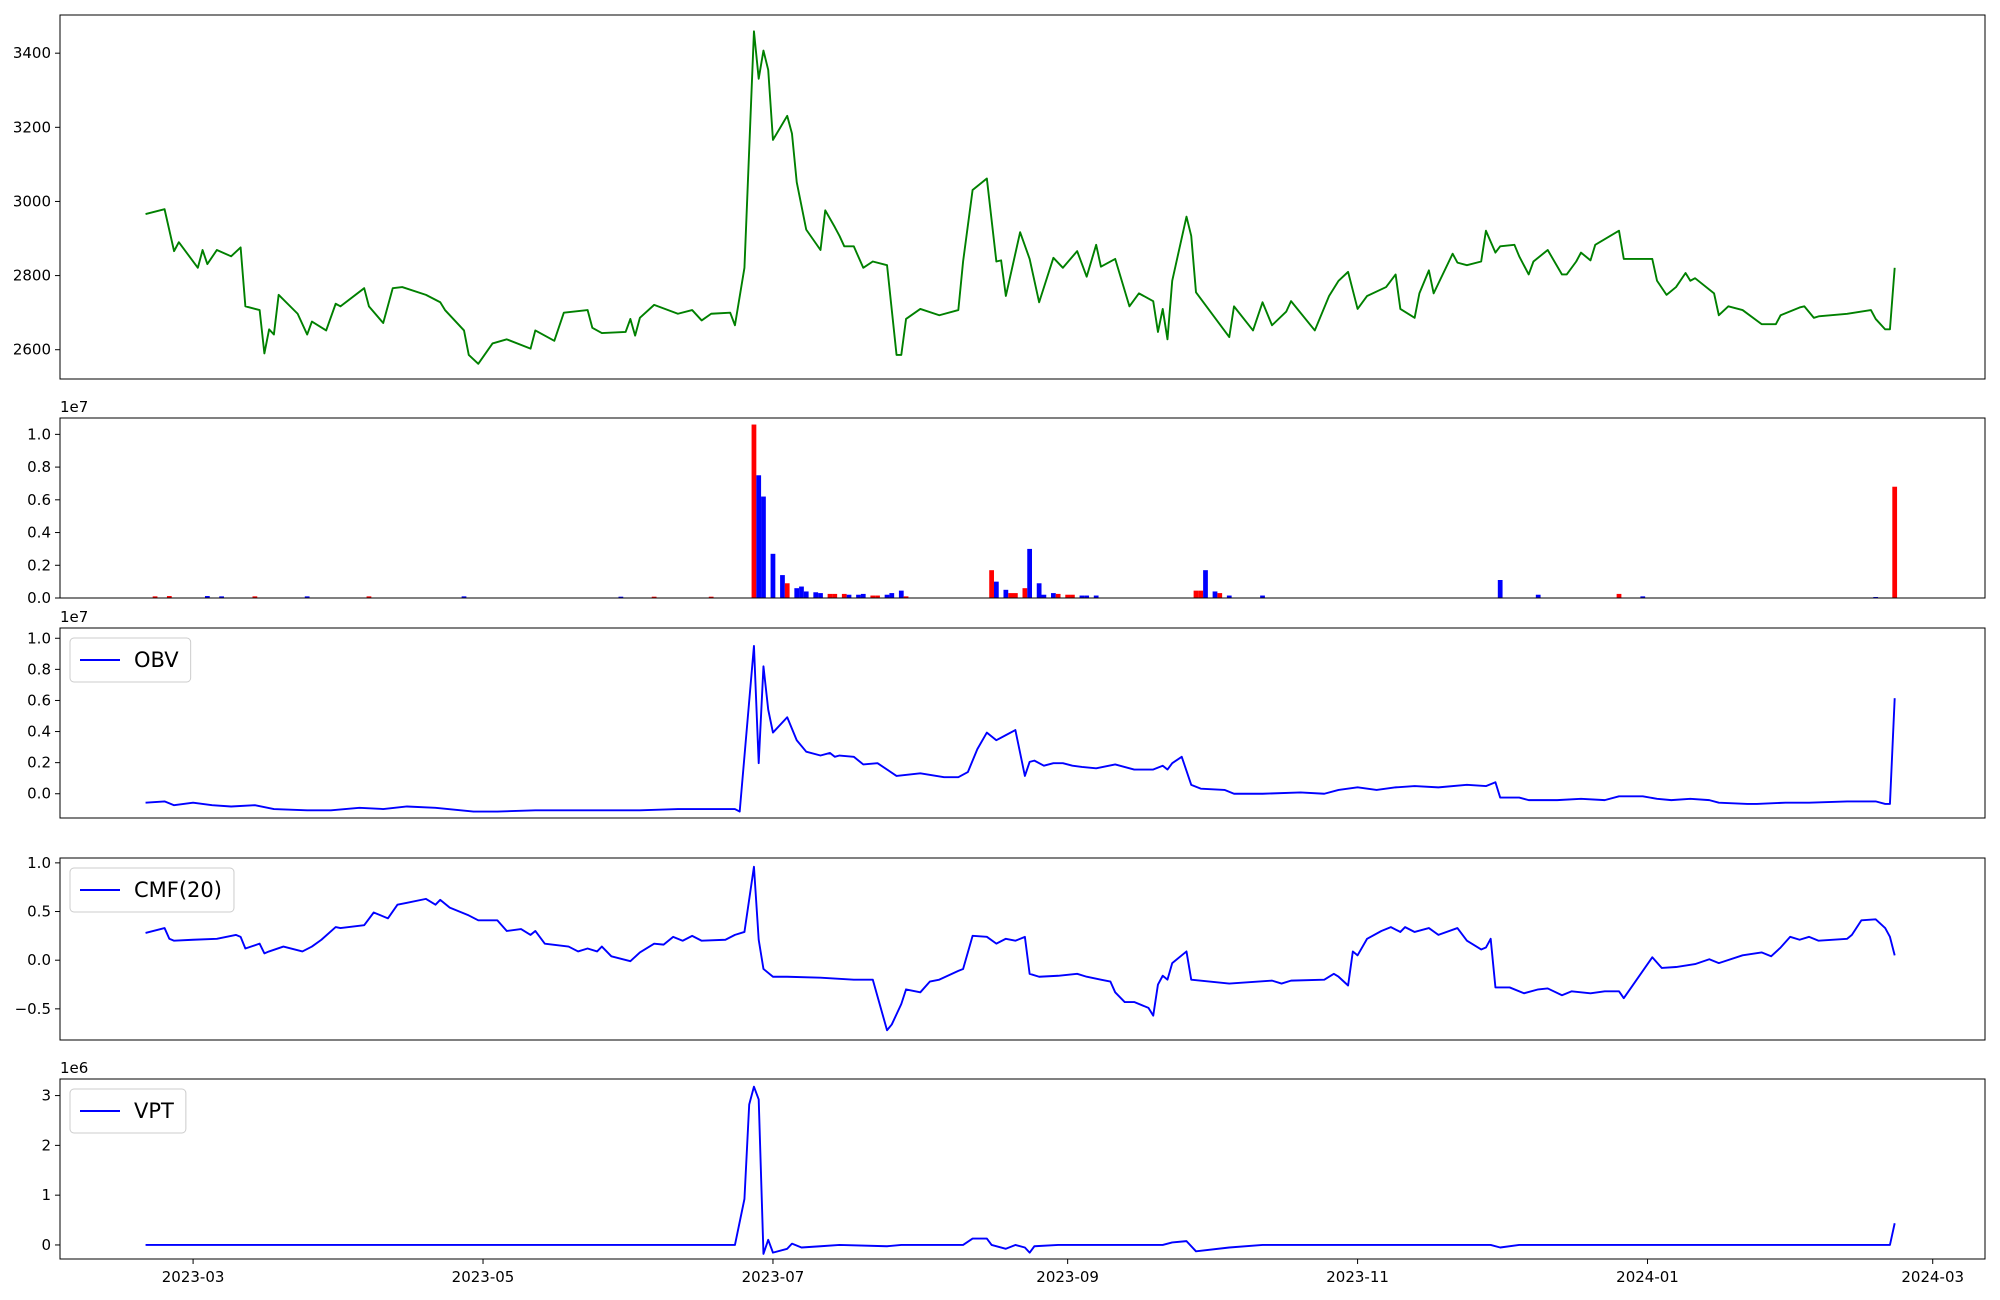 The image size is (2000, 1300). I want to click on legend: VPT, so click(128, 1111).